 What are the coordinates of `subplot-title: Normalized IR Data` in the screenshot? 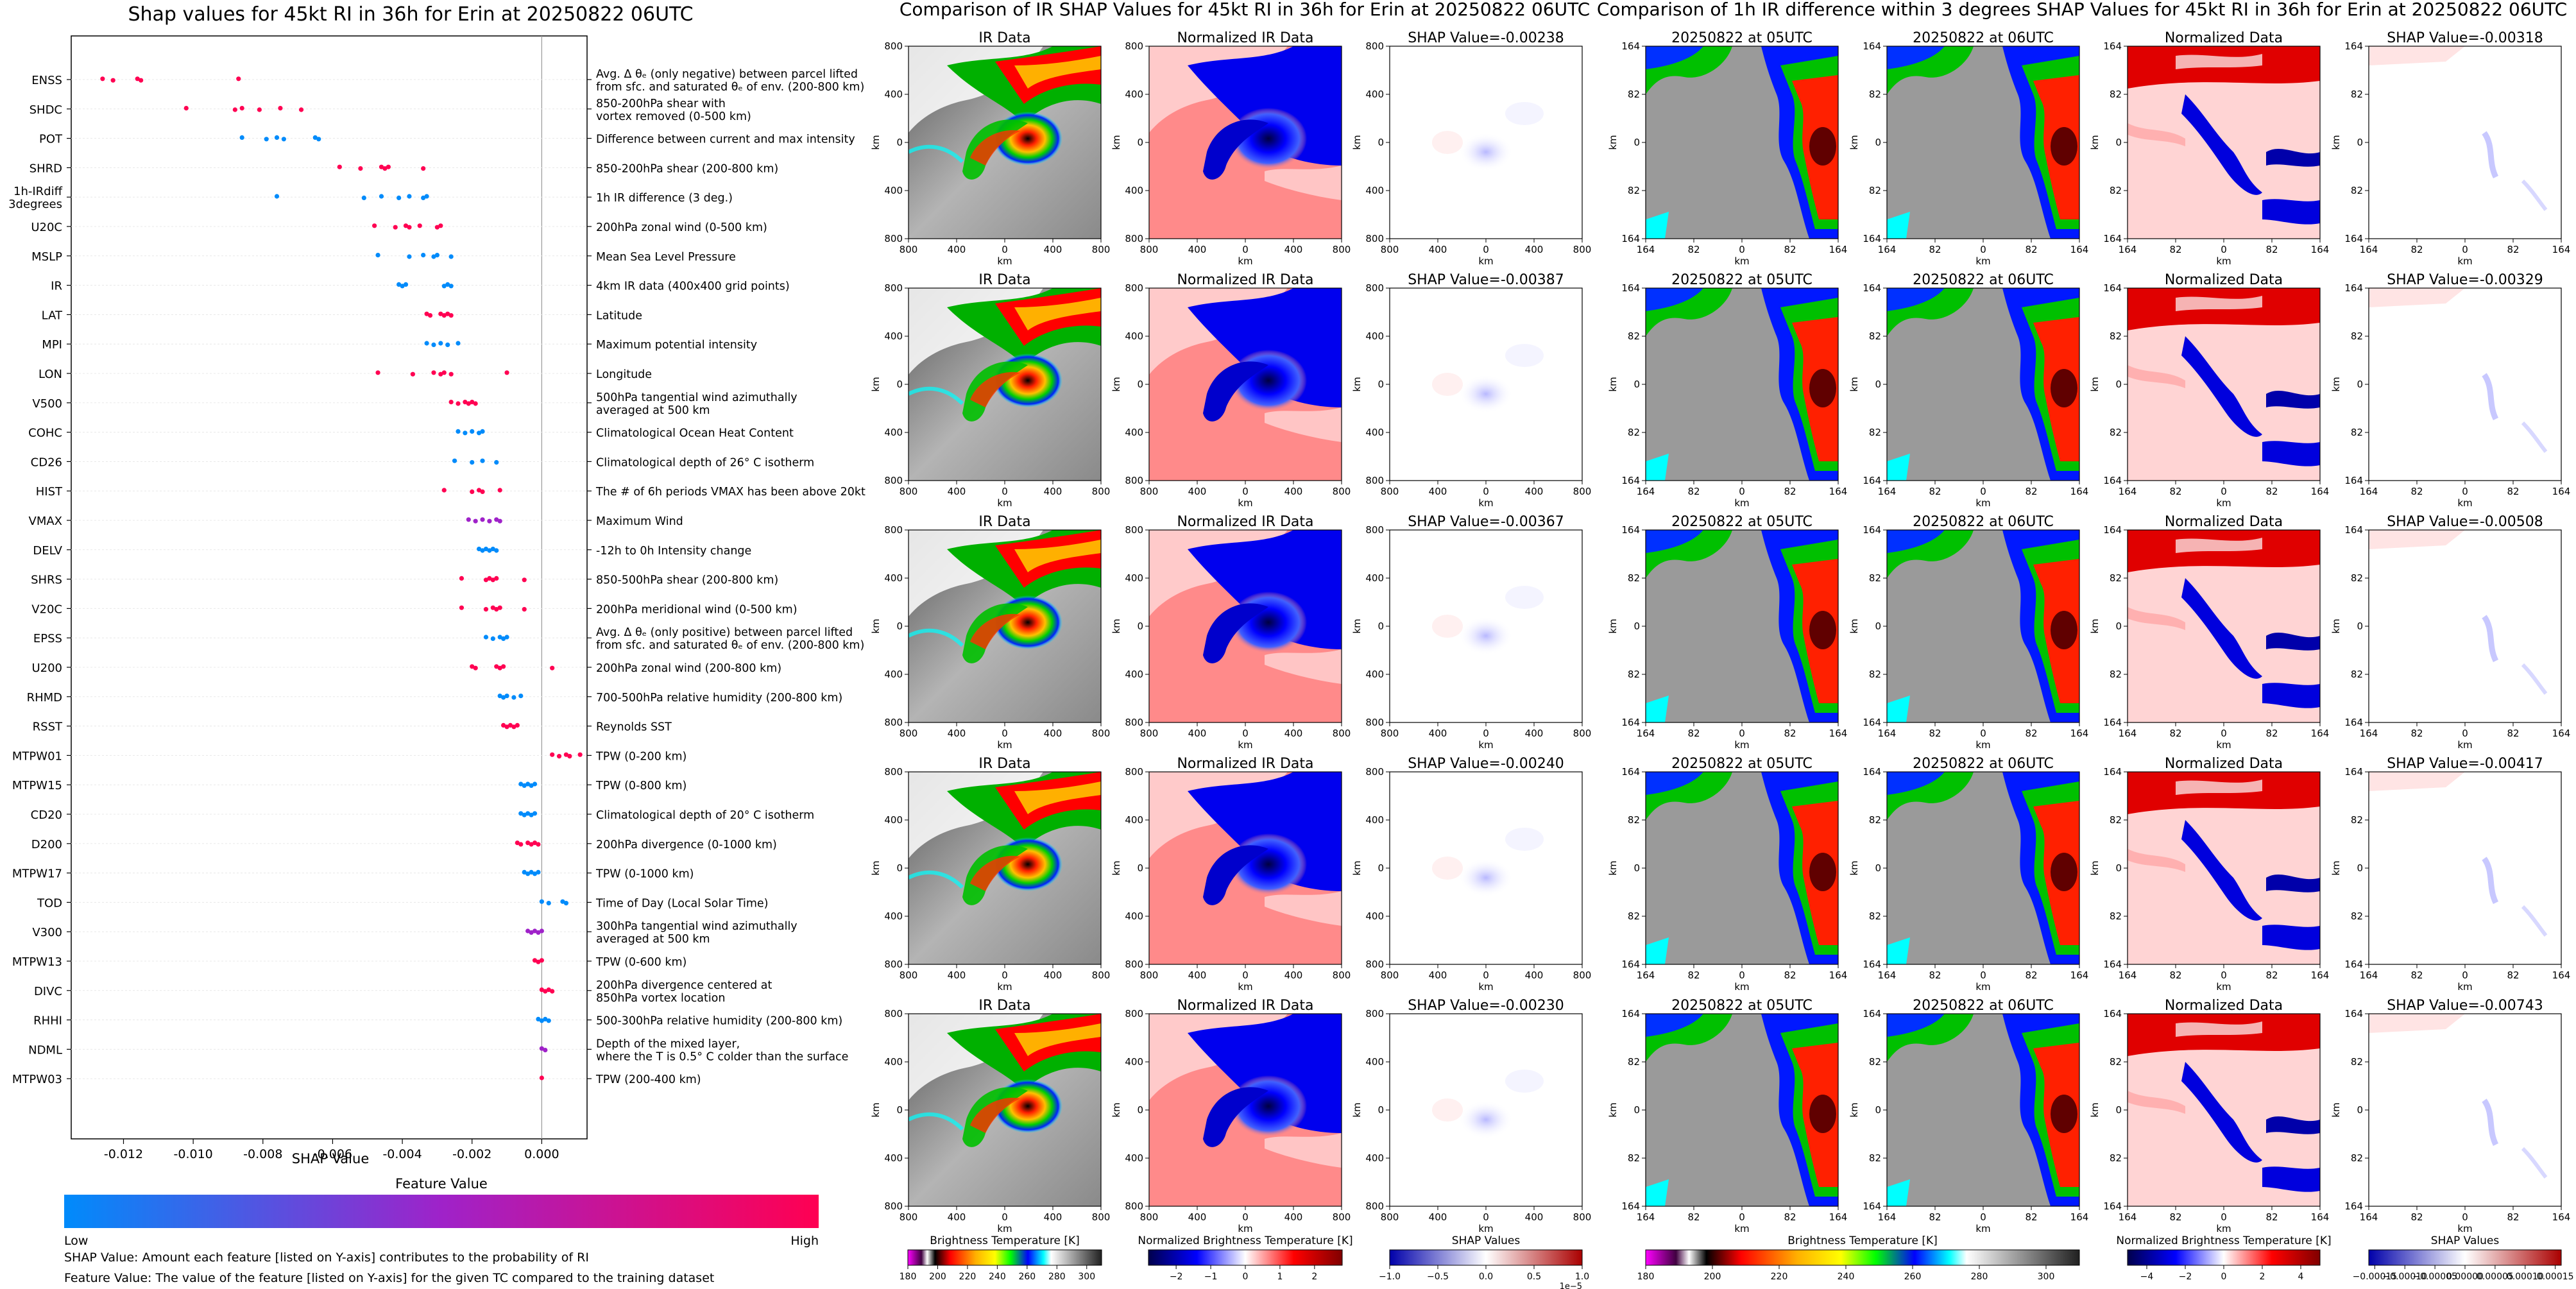 It's located at (1245, 522).